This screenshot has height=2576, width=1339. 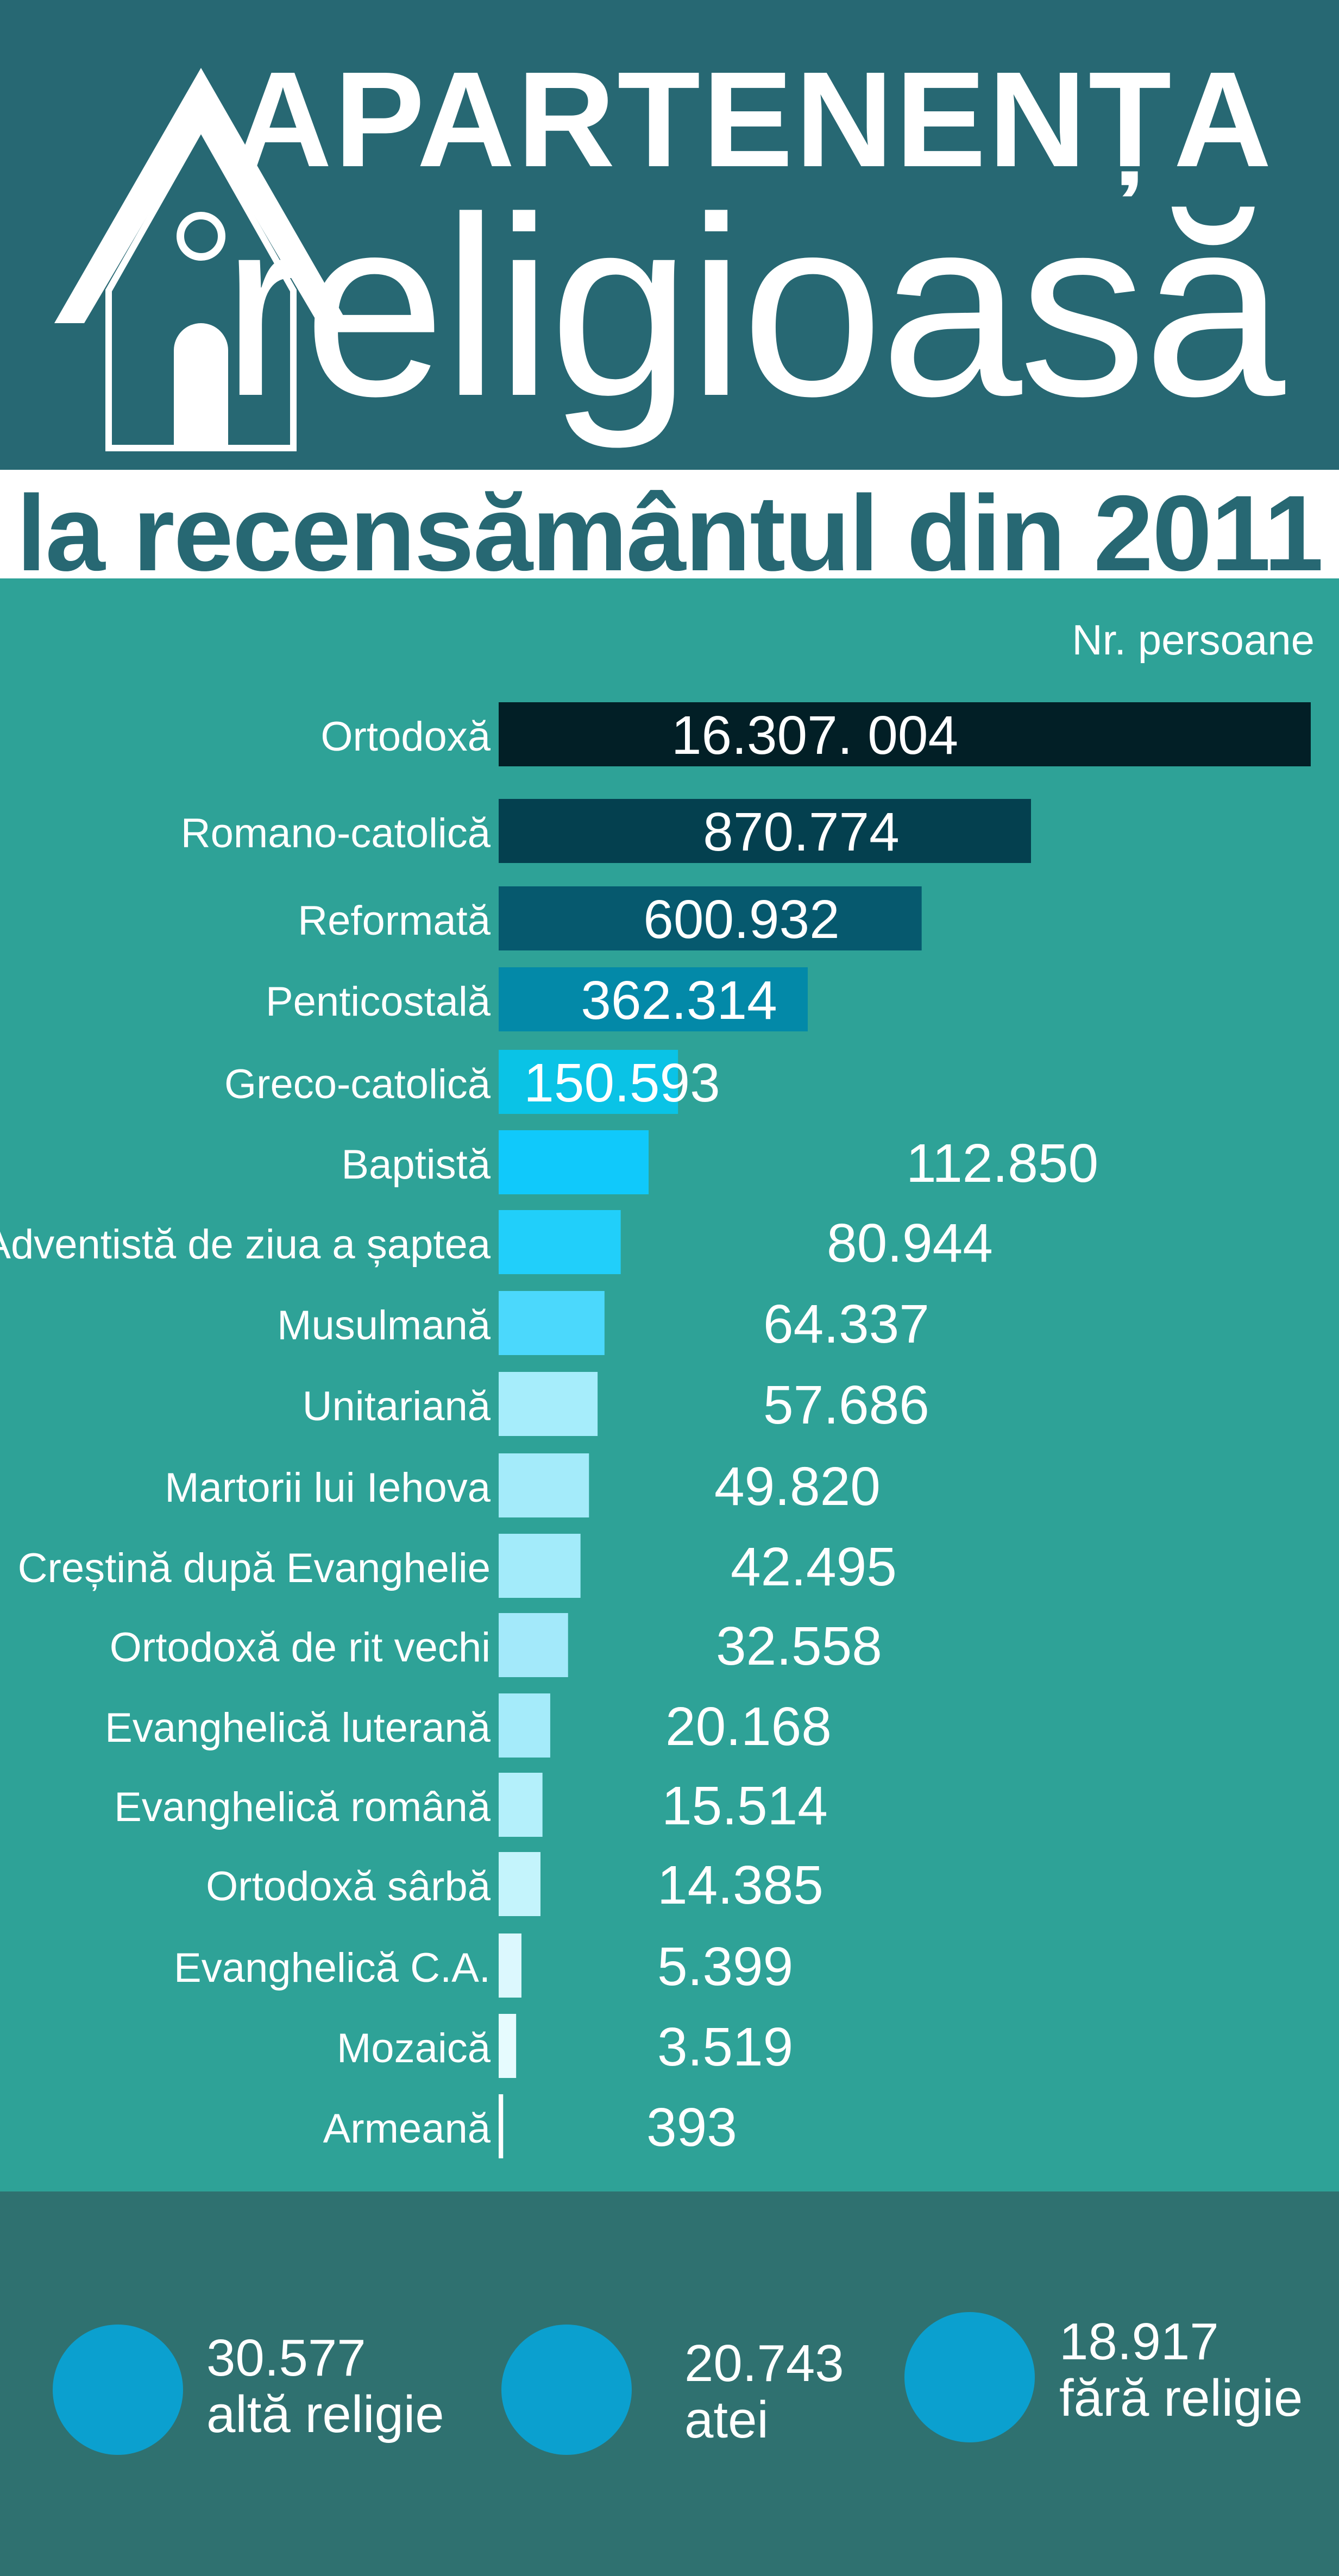 I want to click on stat-other-religion: 30.577 altă religie, so click(x=223, y=2383).